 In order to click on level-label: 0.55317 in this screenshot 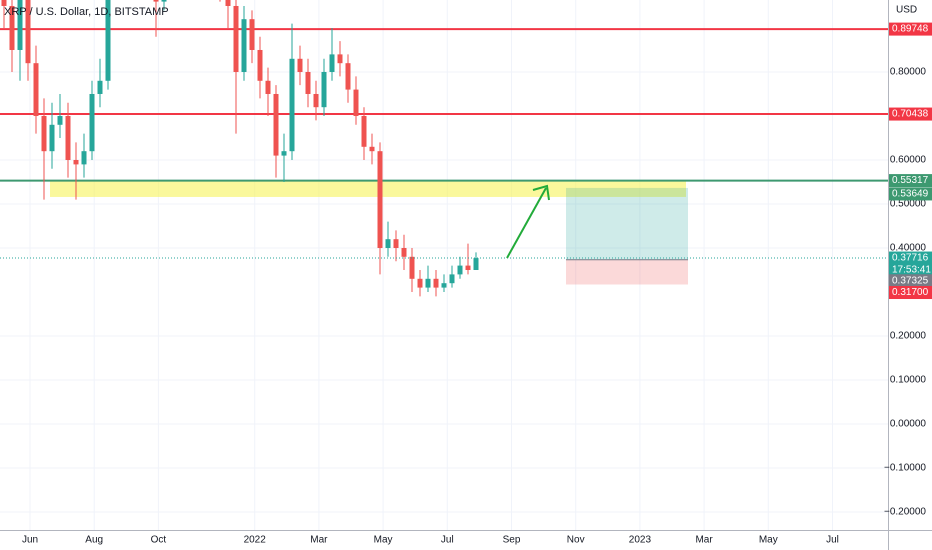, I will do `click(910, 180)`.